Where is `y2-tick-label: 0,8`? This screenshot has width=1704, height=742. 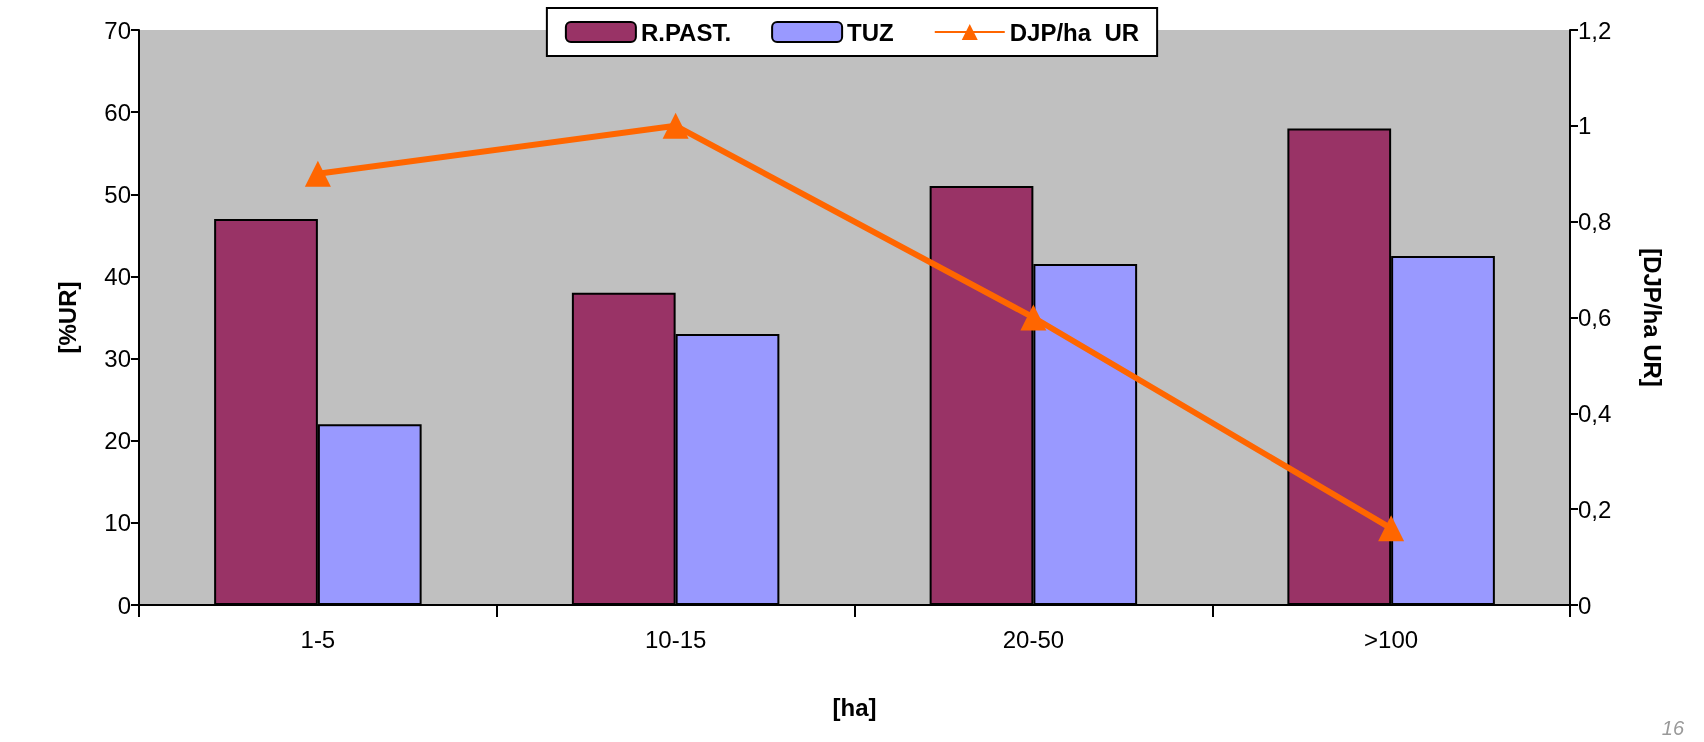 y2-tick-label: 0,8 is located at coordinates (1595, 222).